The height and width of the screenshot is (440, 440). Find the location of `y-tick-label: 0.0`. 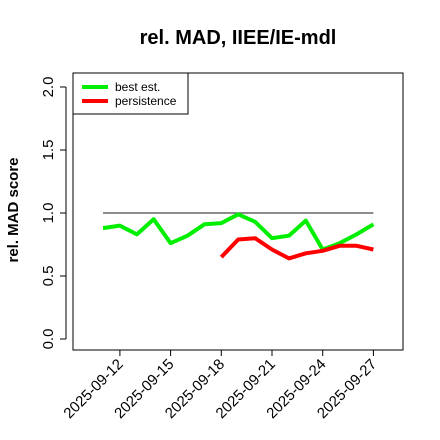

y-tick-label: 0.0 is located at coordinates (48, 339).